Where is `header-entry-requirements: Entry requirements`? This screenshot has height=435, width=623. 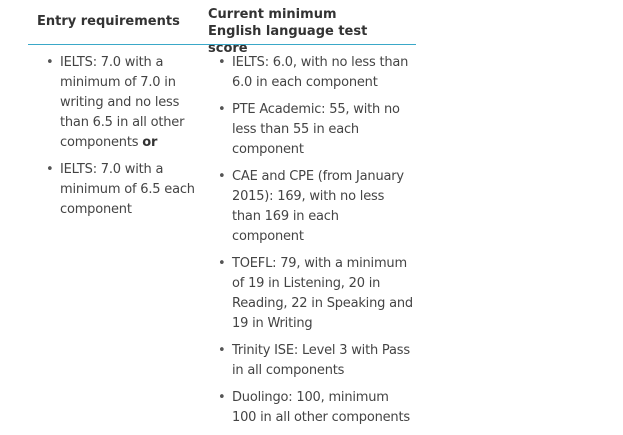 header-entry-requirements: Entry requirements is located at coordinates (108, 21).